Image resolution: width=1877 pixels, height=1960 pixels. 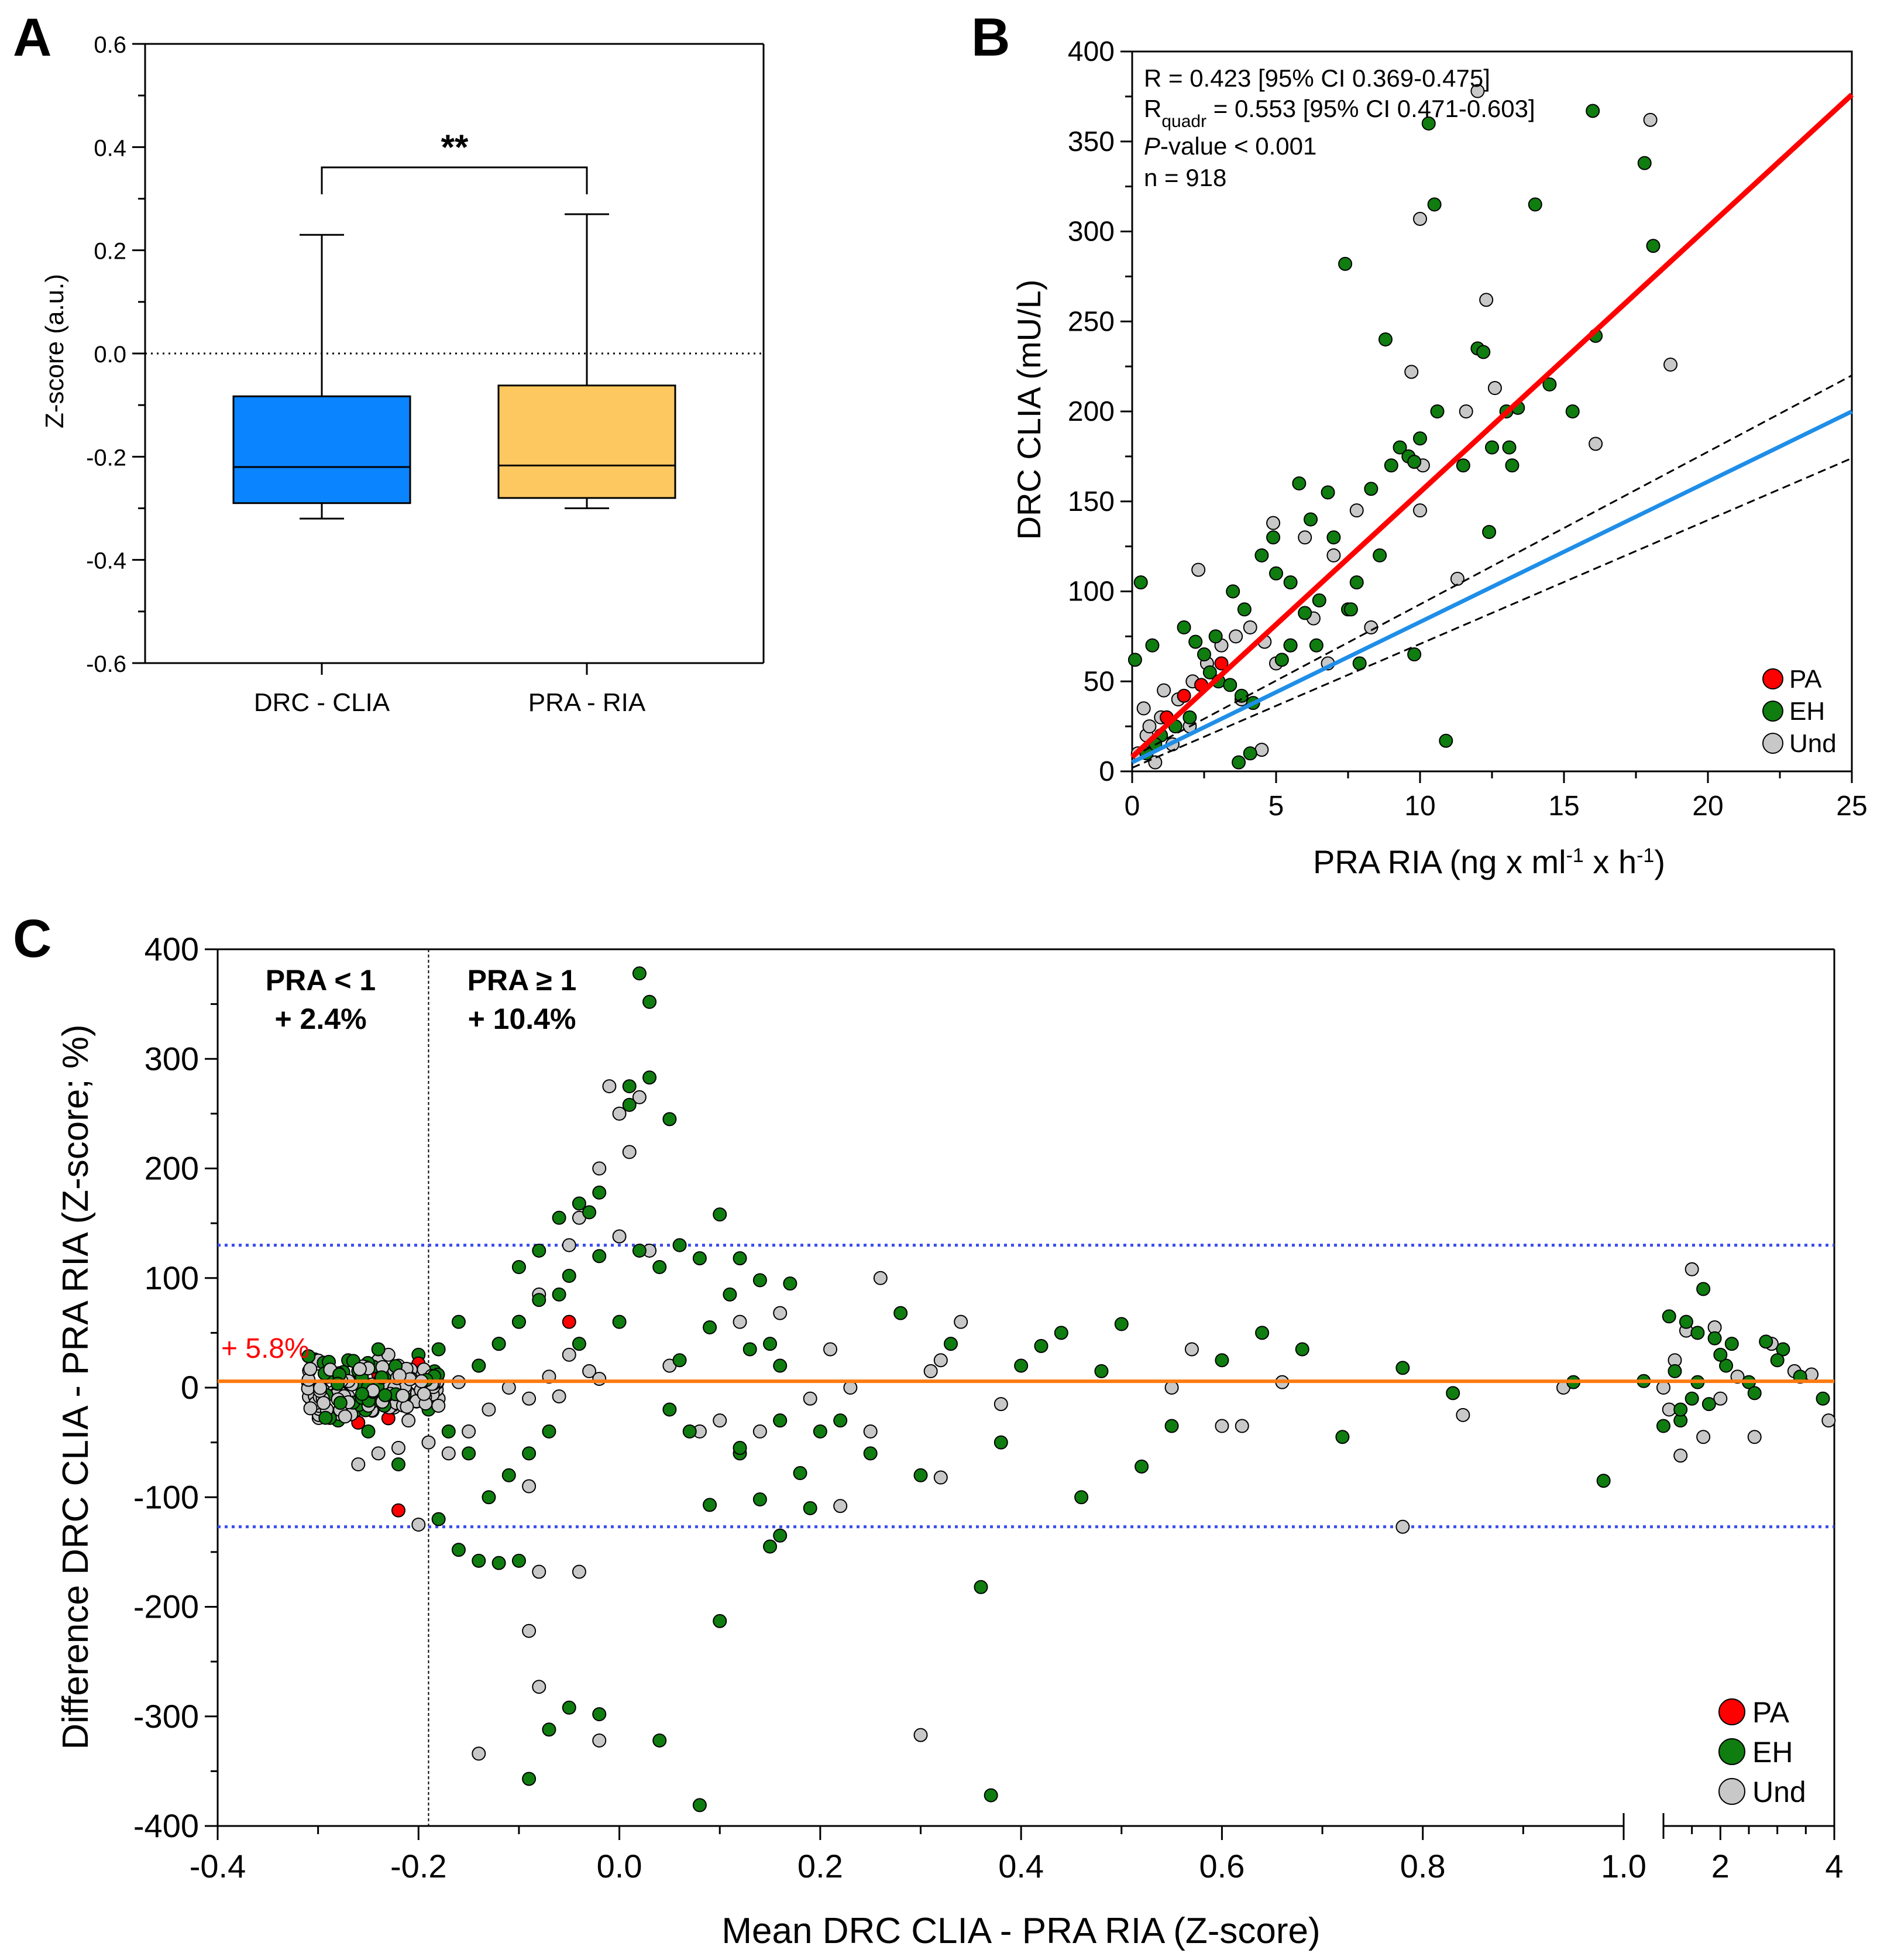 What do you see at coordinates (1773, 743) in the screenshot?
I see `legend-marker-und` at bounding box center [1773, 743].